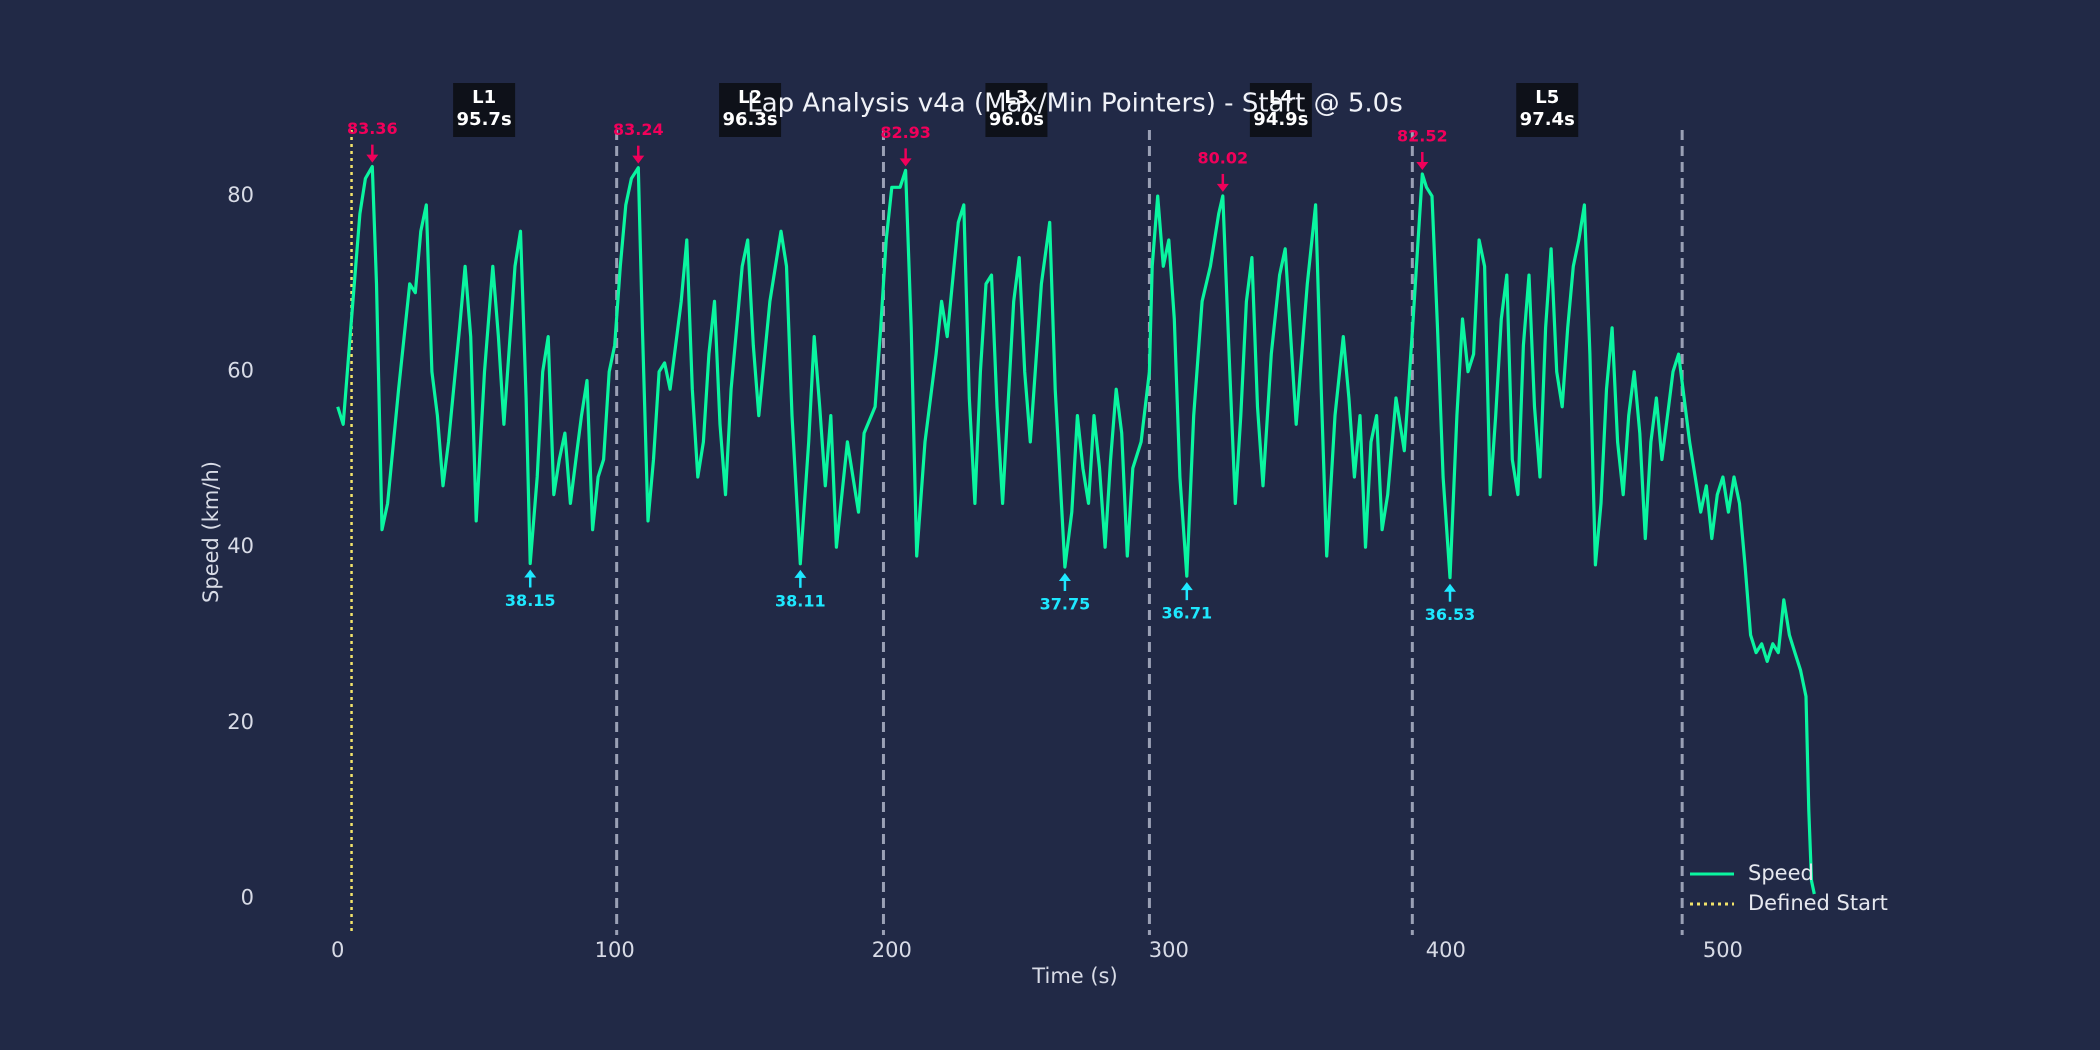  I want to click on x-tick-label: 0, so click(337, 950).